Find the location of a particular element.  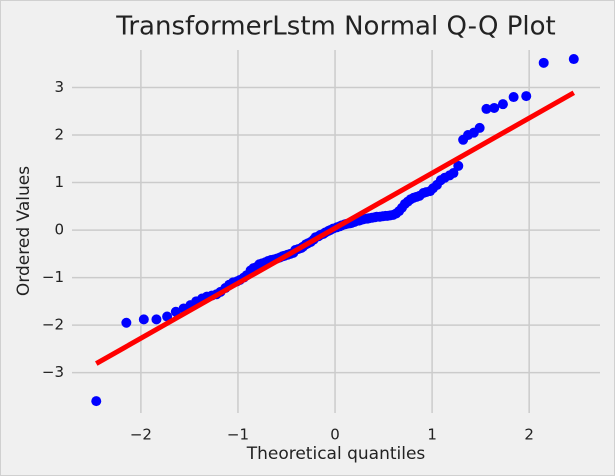

x-tick-label: 0 is located at coordinates (335, 435).